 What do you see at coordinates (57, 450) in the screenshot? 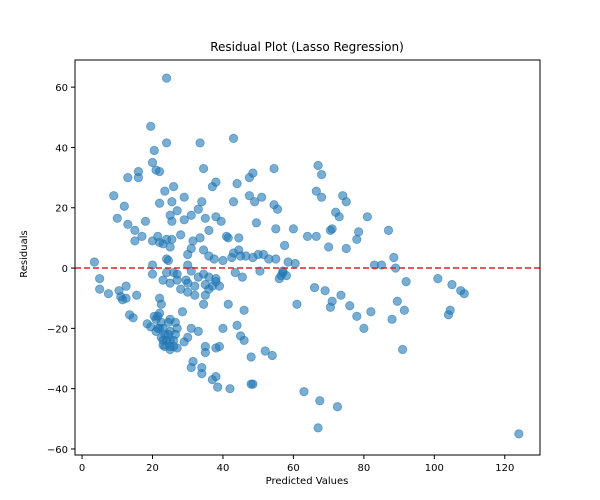
I see `y-tick-label: −60` at bounding box center [57, 450].